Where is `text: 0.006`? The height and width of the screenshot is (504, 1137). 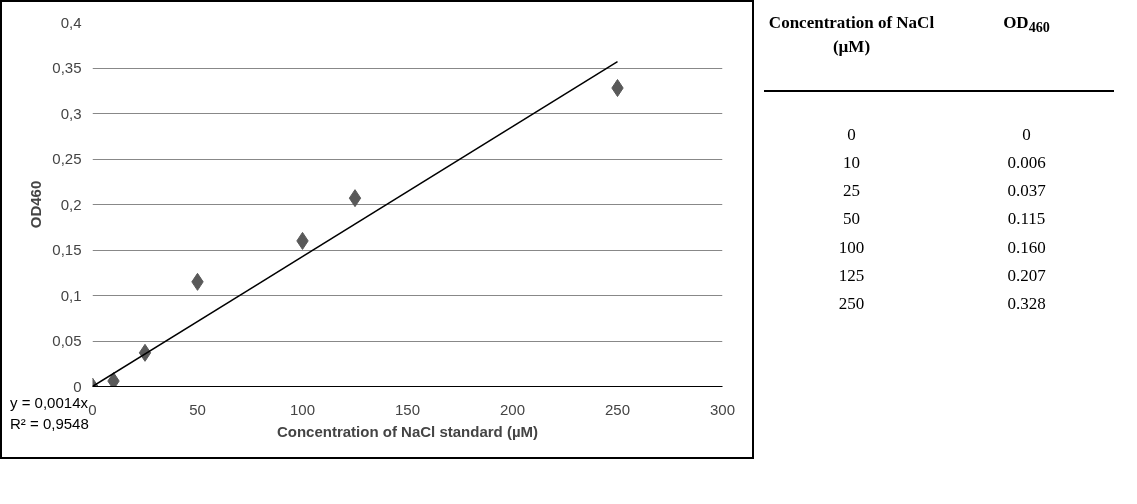 text: 0.006 is located at coordinates (1026, 162).